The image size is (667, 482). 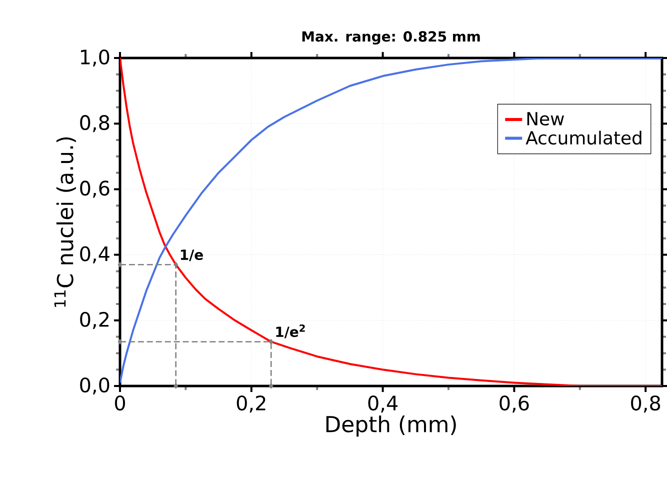 I want to click on x-tick-label: 0,6, so click(x=514, y=404).